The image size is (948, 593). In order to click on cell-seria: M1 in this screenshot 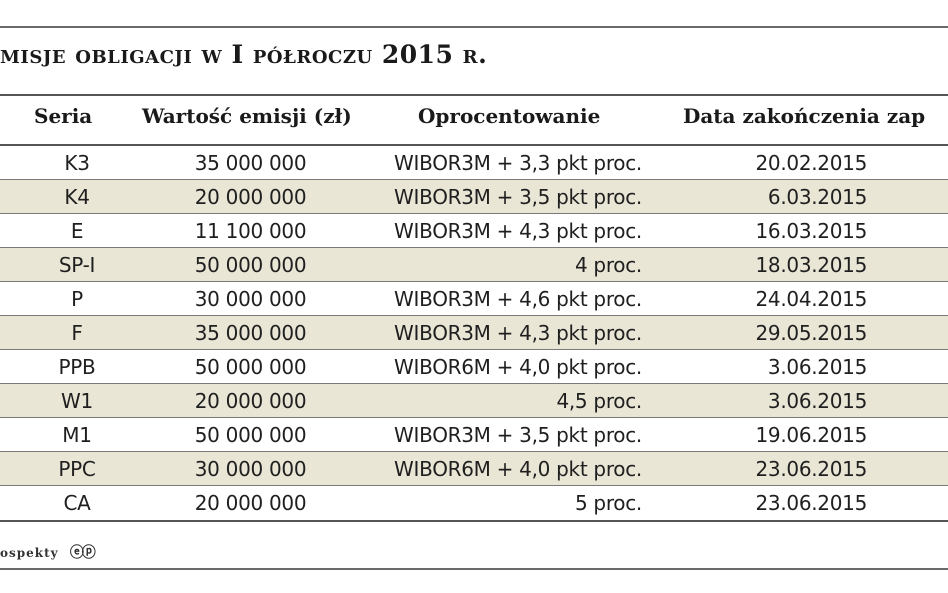, I will do `click(77, 435)`.